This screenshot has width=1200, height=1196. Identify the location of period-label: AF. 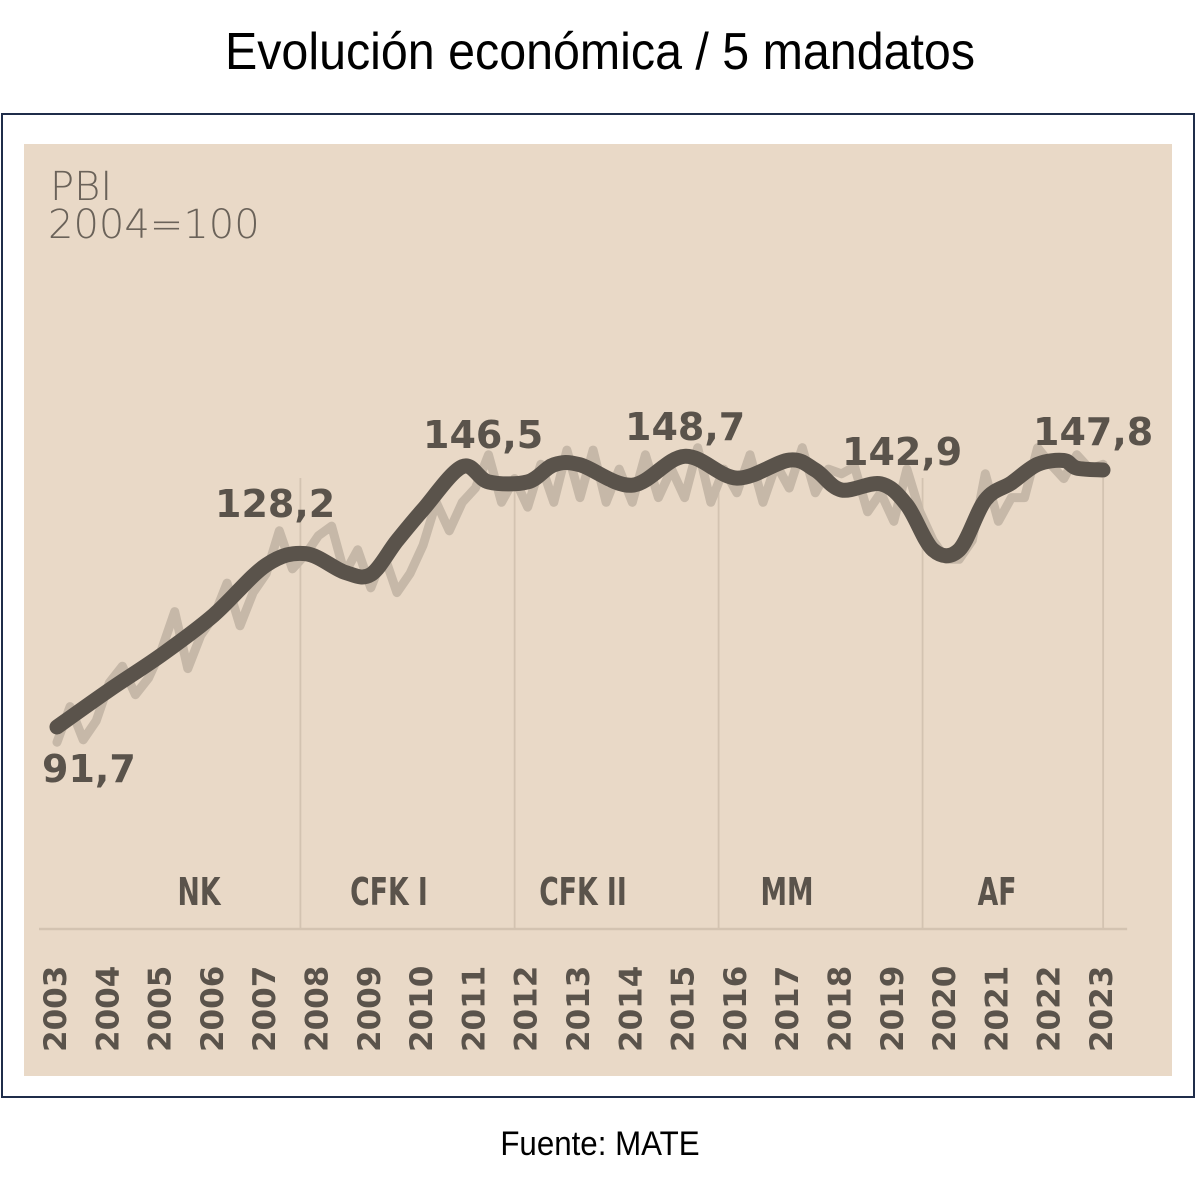
(997, 892).